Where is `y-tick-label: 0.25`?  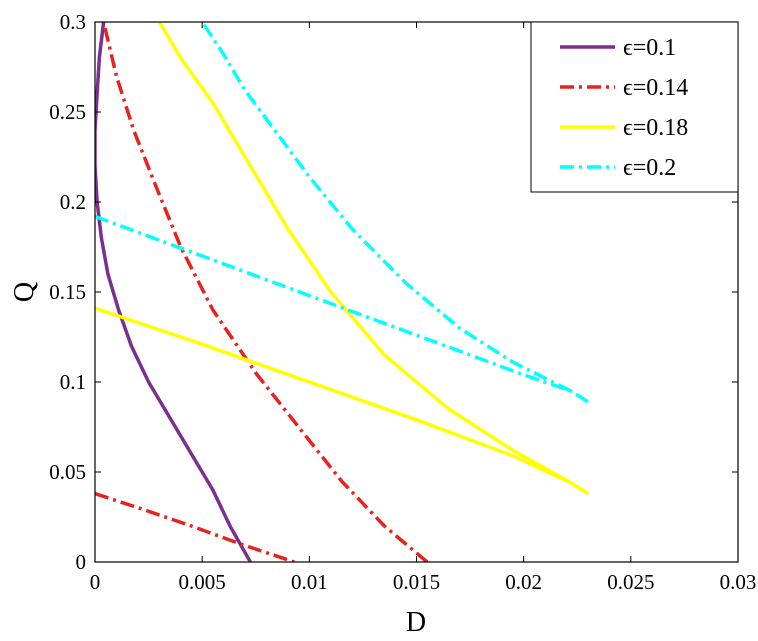
y-tick-label: 0.25 is located at coordinates (67, 112).